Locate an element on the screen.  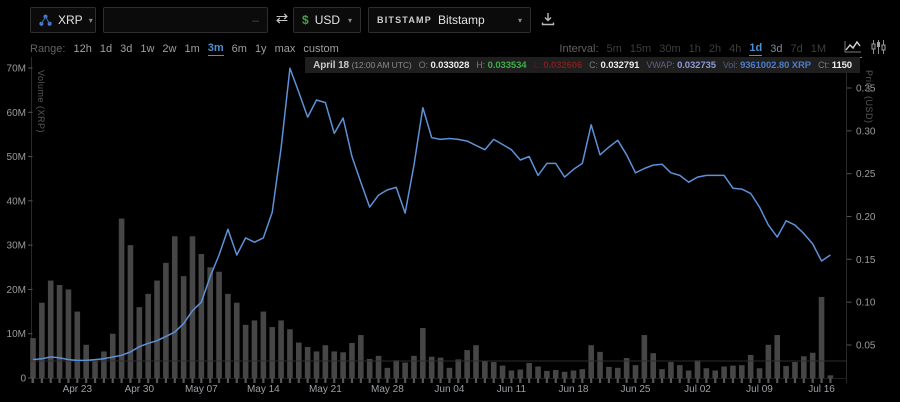
quote-currency-label: USD is located at coordinates (327, 20).